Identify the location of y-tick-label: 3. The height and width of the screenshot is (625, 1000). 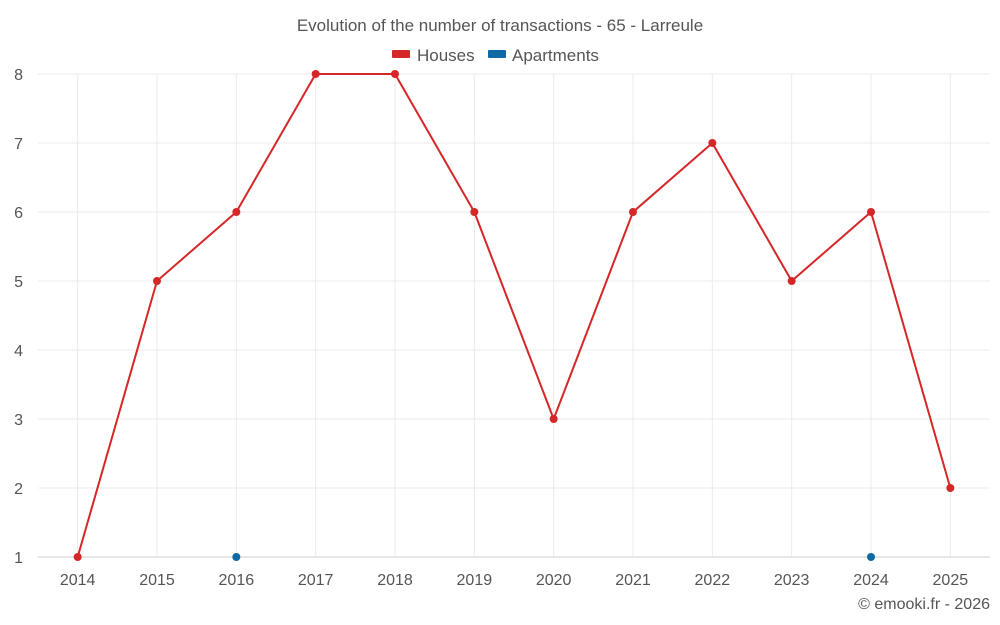
(18, 420).